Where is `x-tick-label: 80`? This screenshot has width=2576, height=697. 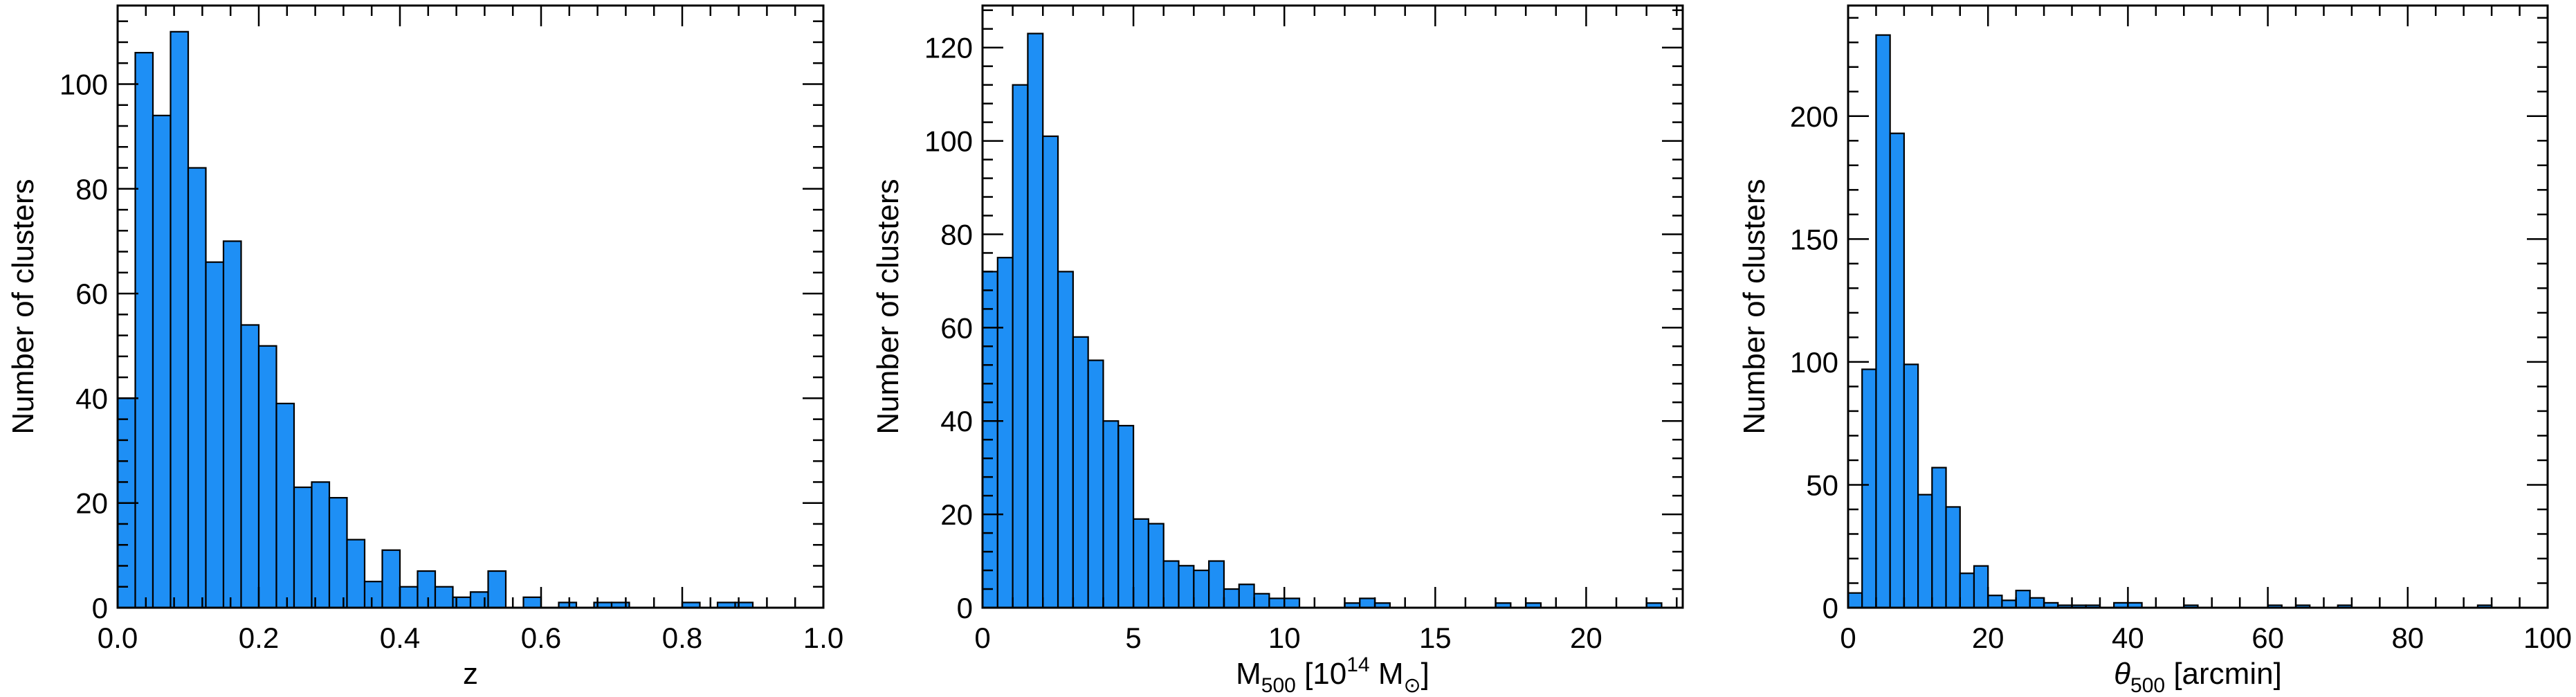
x-tick-label: 80 is located at coordinates (2408, 638).